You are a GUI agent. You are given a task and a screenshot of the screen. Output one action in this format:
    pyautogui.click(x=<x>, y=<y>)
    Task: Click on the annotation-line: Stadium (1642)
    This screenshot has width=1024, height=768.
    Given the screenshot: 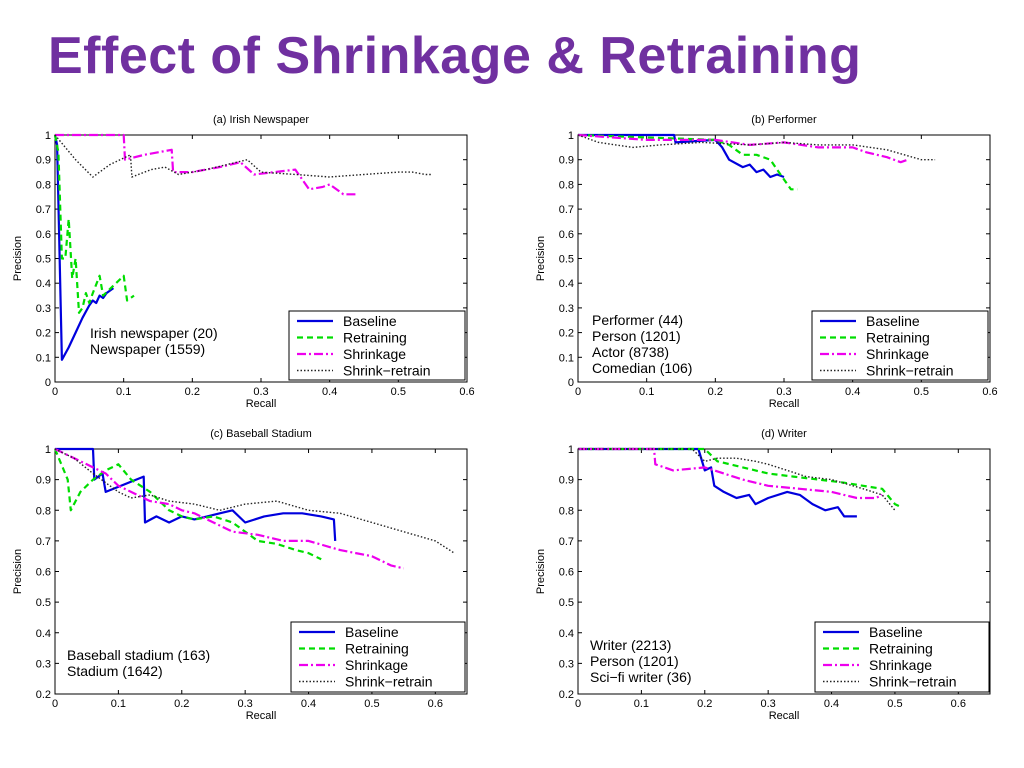 What is the action you would take?
    pyautogui.click(x=115, y=671)
    